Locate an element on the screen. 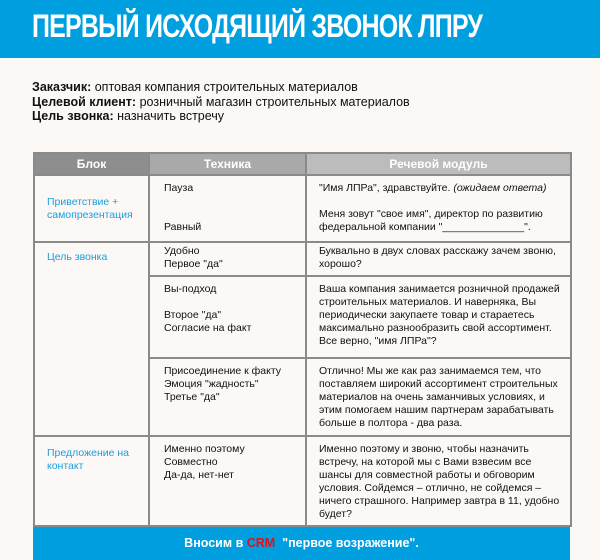  technique-cell: Удобно Первое "да" is located at coordinates (227, 259).